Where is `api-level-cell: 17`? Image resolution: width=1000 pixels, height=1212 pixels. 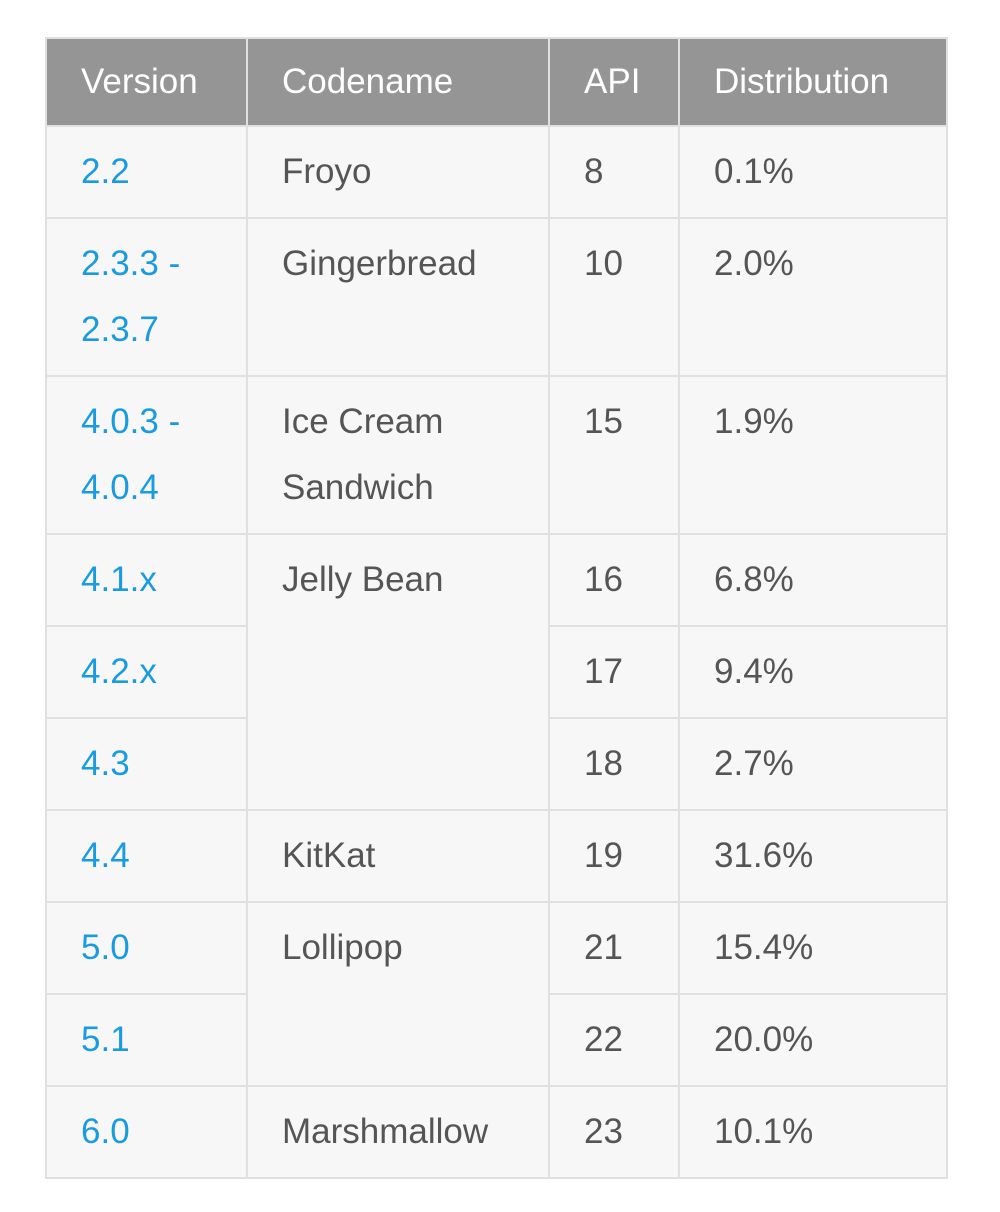 api-level-cell: 17 is located at coordinates (614, 672).